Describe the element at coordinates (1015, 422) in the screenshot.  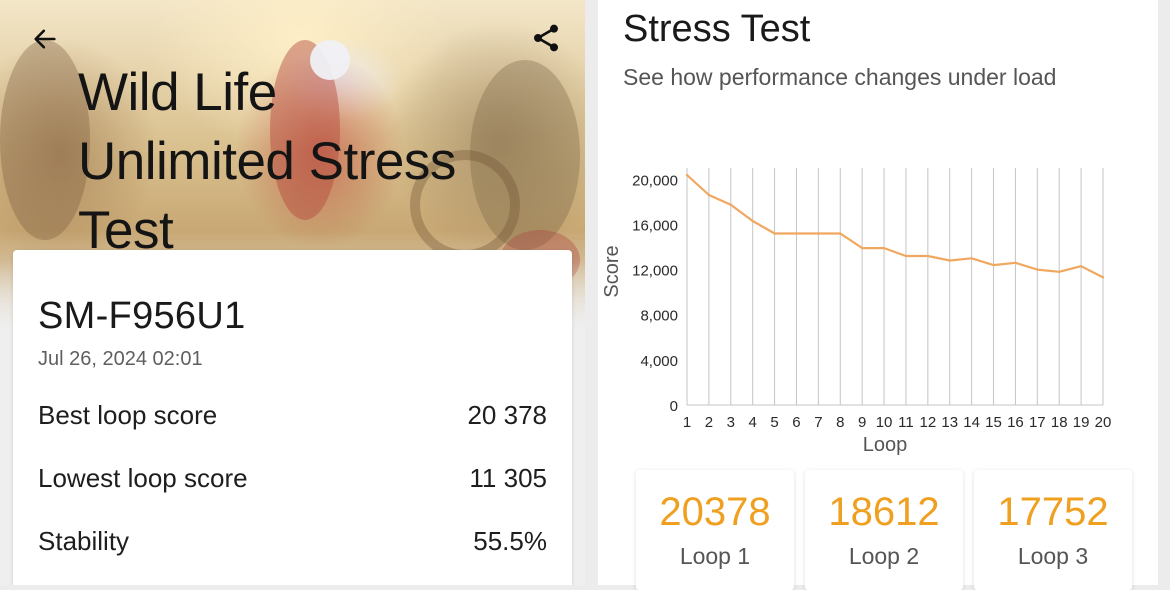
I see `x-tick-label: 16` at that location.